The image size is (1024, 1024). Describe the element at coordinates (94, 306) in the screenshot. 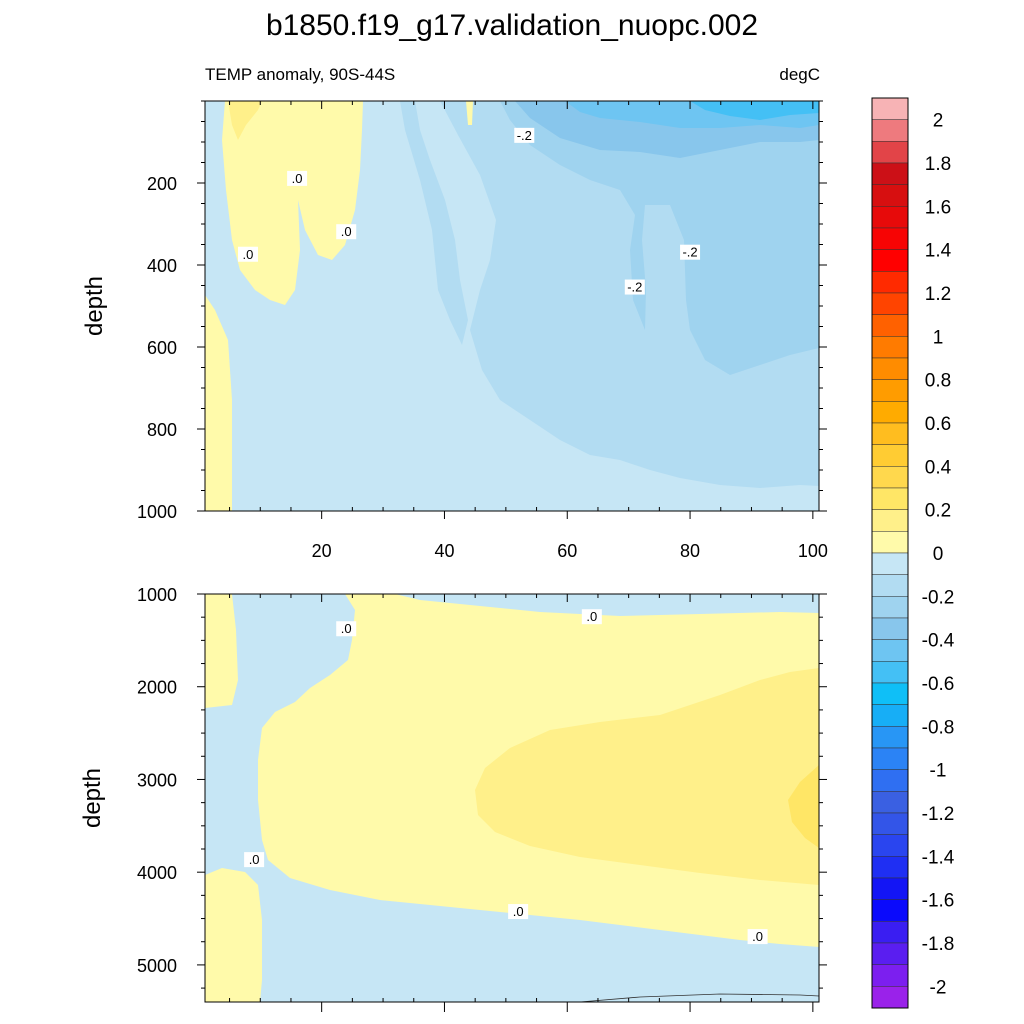

I see `upper-y-axis-label: depth` at that location.